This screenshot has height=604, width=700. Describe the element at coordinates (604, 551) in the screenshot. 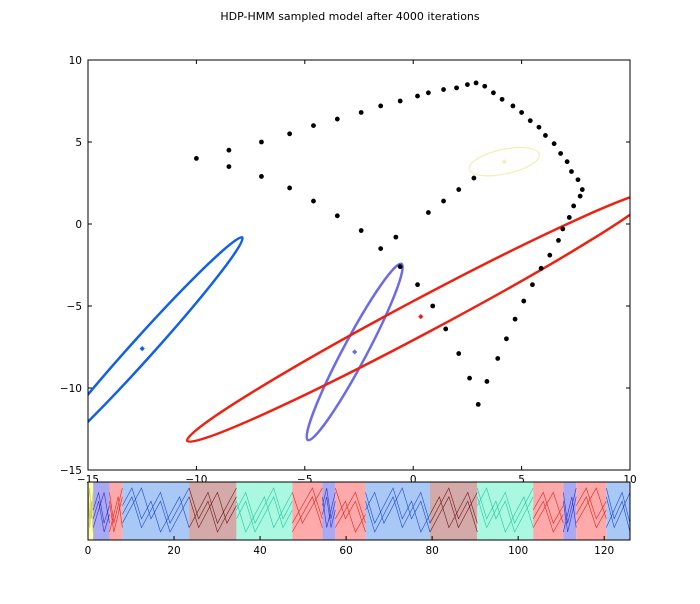

I see `x-tick-label: 120` at that location.